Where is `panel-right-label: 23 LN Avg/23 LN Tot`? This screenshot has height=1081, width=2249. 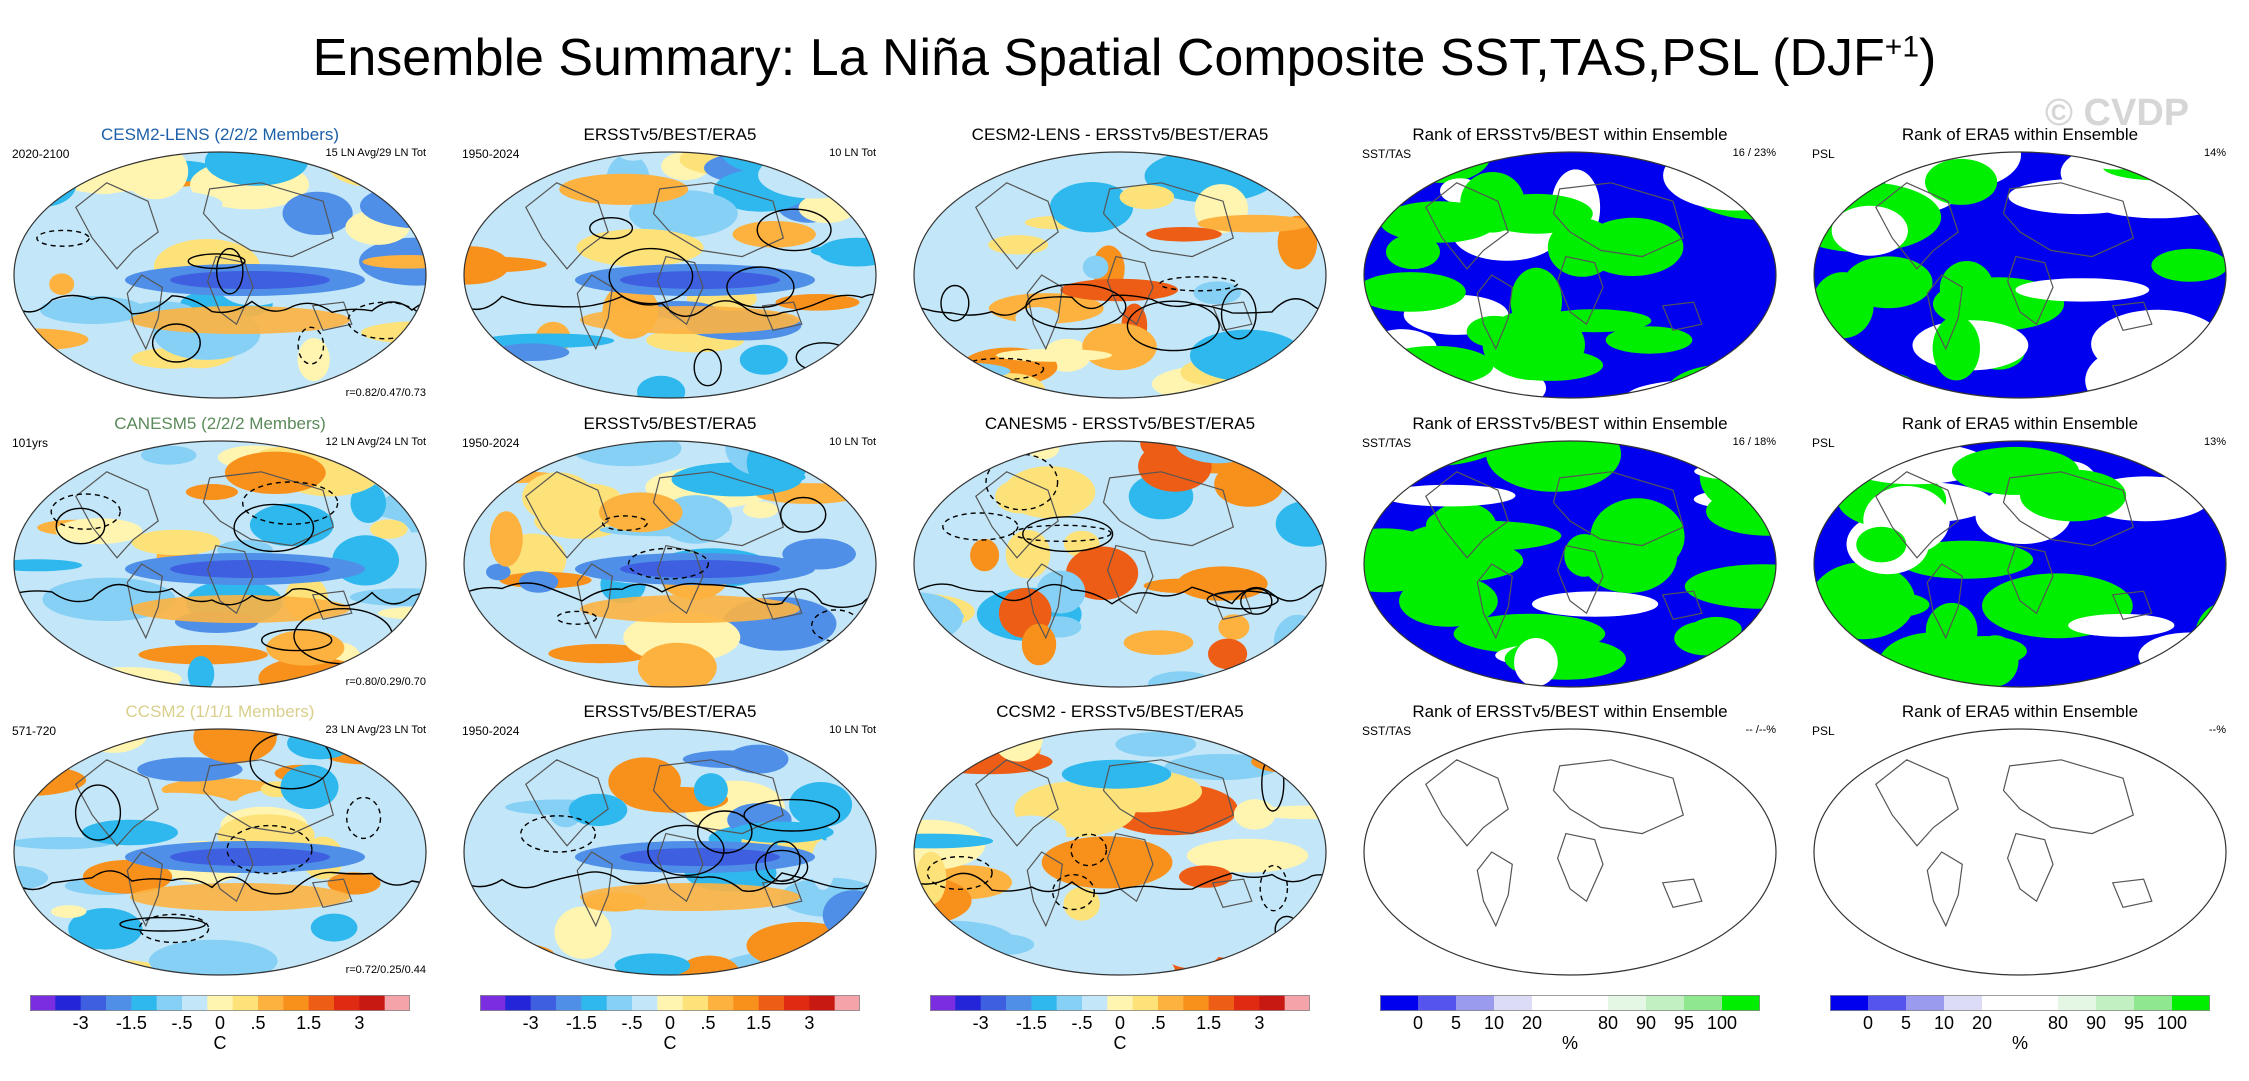 panel-right-label: 23 LN Avg/23 LN Tot is located at coordinates (376, 730).